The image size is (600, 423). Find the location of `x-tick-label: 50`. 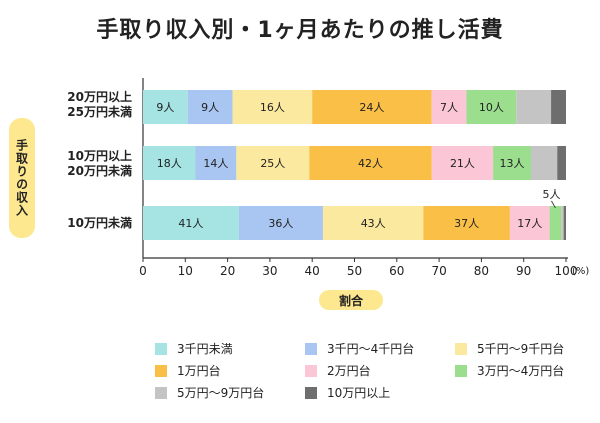

x-tick-label: 50 is located at coordinates (354, 271).